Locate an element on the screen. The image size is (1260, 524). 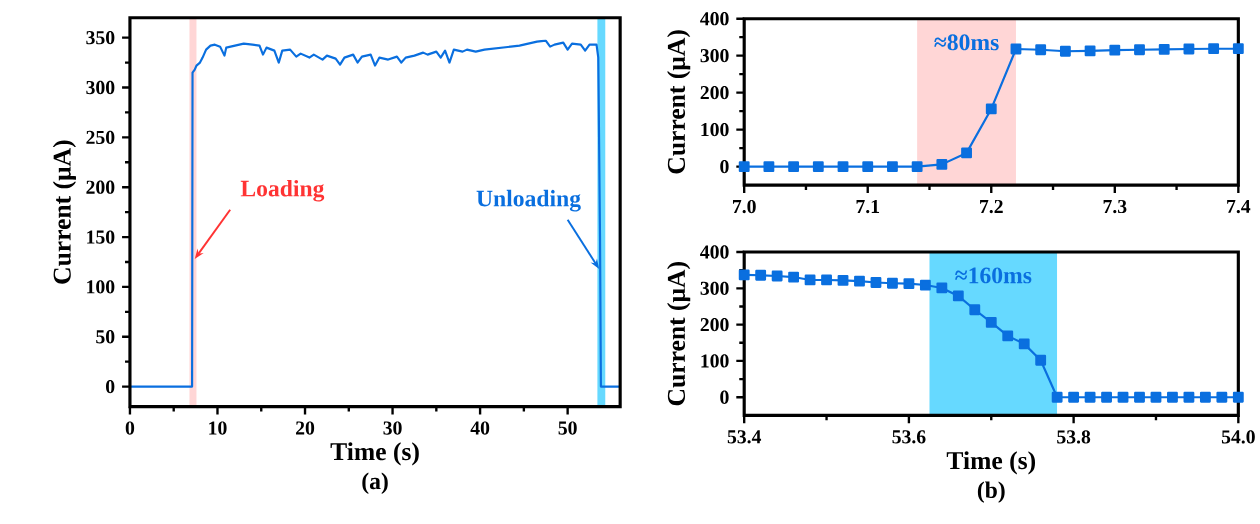
x-tick-label: 20 is located at coordinates (305, 428).